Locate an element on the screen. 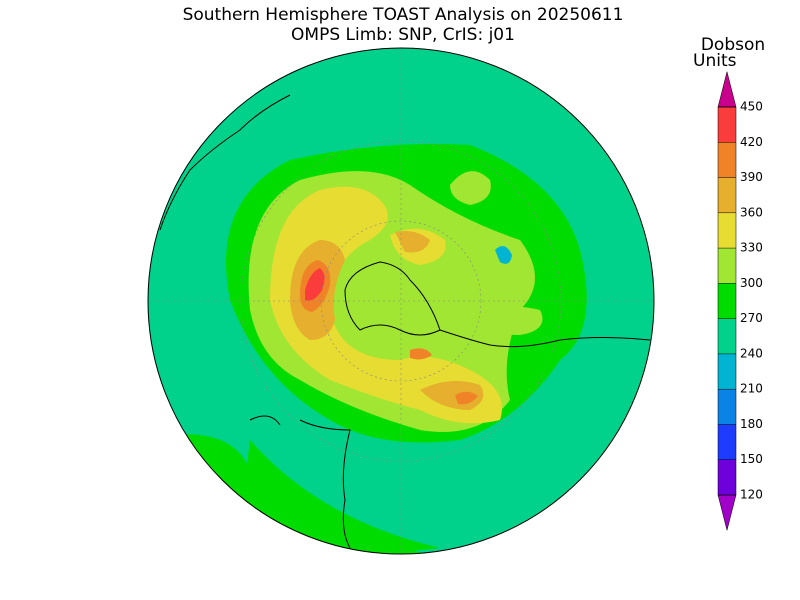 This screenshot has height=600, width=800. colorbar-tick-label: 180 is located at coordinates (751, 424).